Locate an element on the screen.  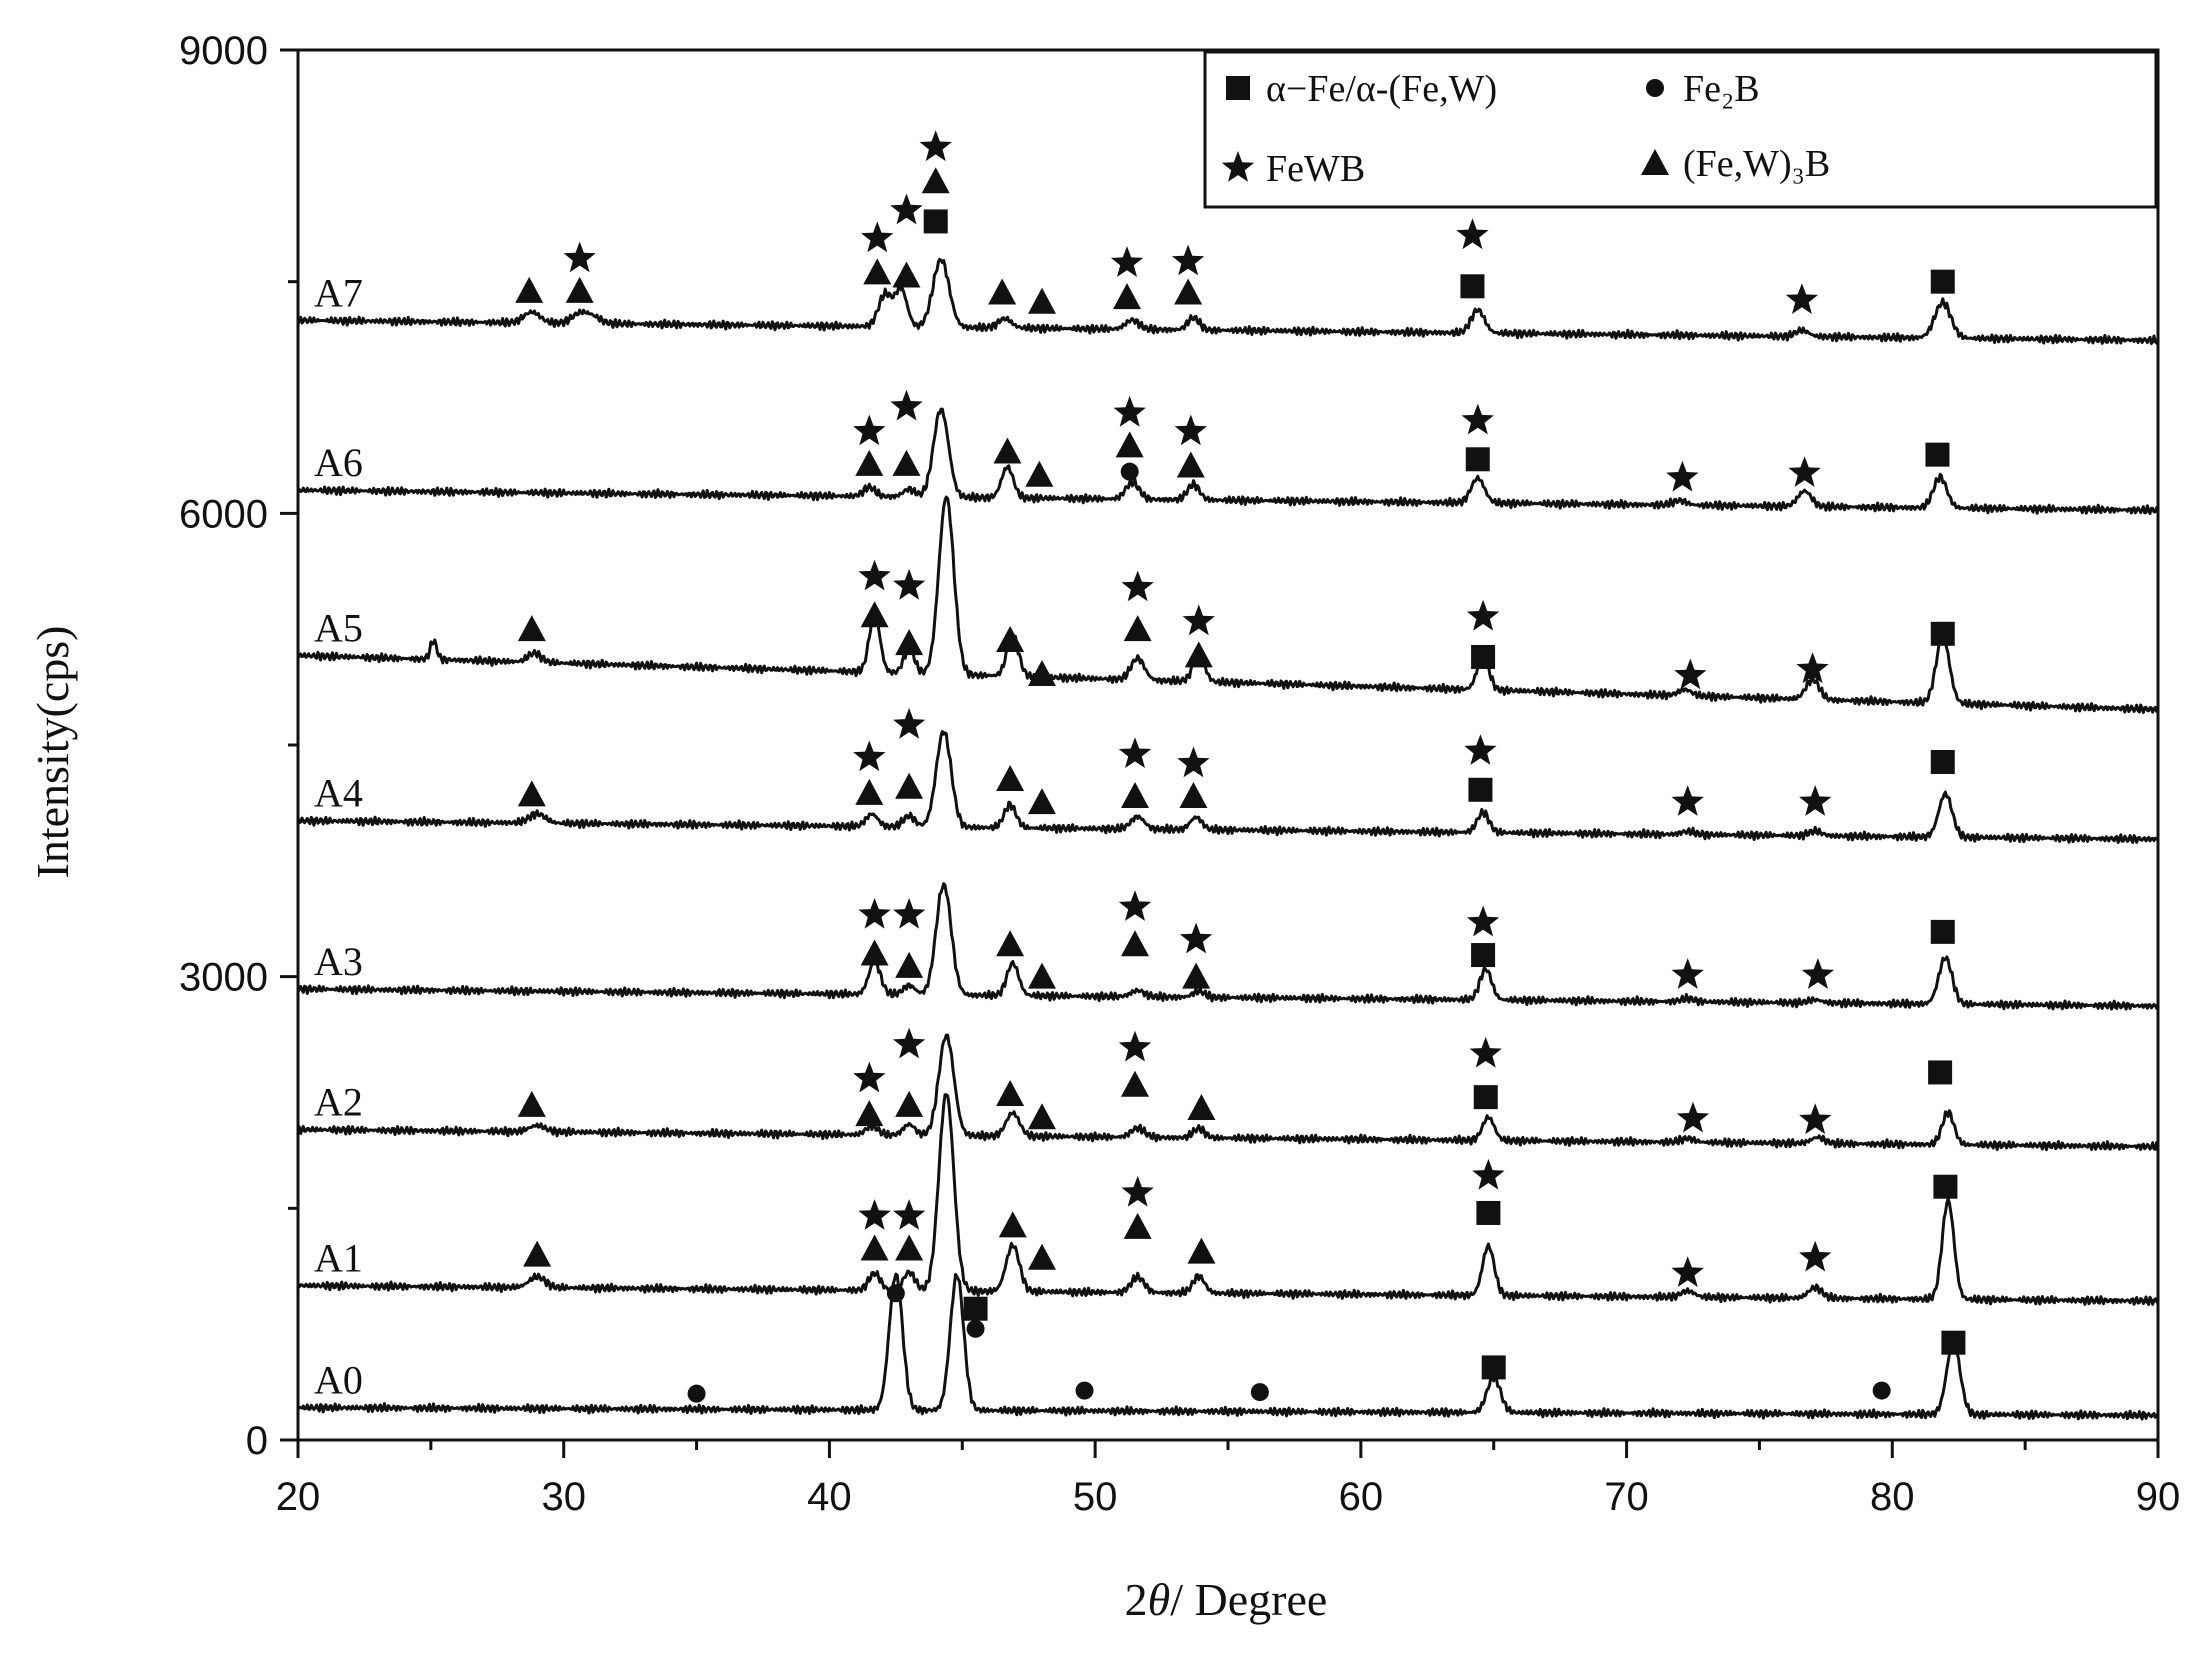
legend-label-0: α−Fe/α-(Fe,W) is located at coordinates (1381, 89).